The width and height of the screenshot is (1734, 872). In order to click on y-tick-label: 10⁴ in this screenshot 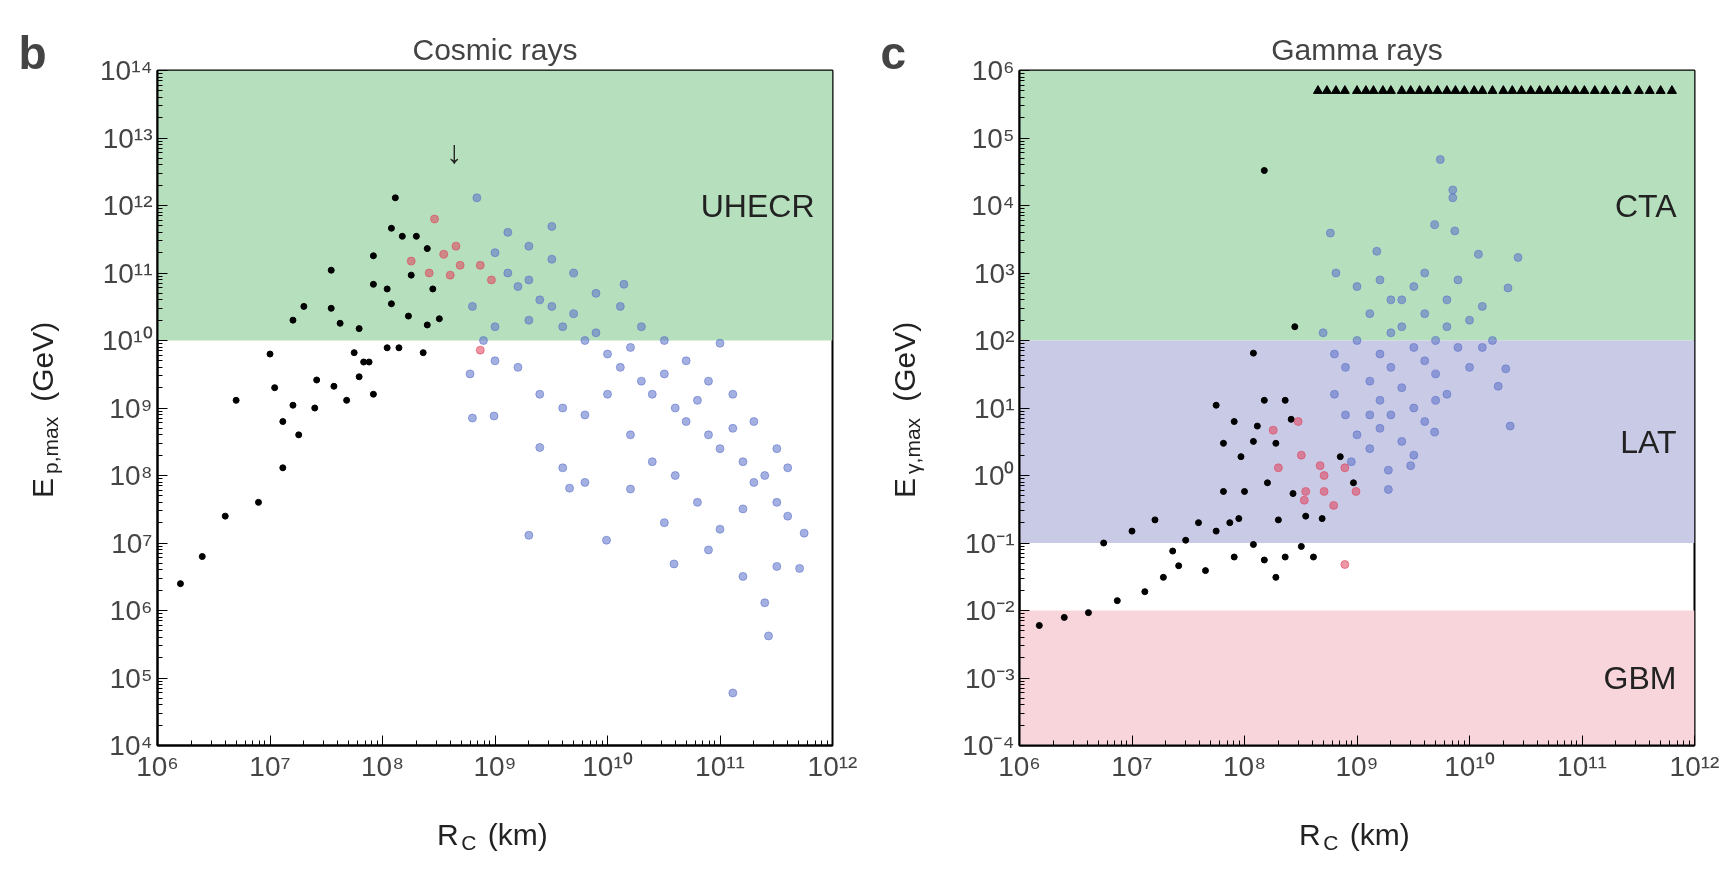, I will do `click(993, 205)`.